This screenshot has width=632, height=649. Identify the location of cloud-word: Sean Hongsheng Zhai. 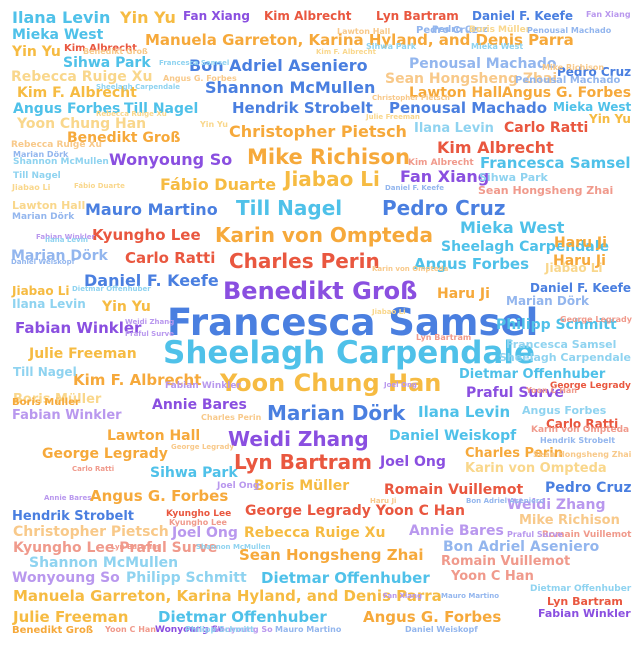
(546, 190).